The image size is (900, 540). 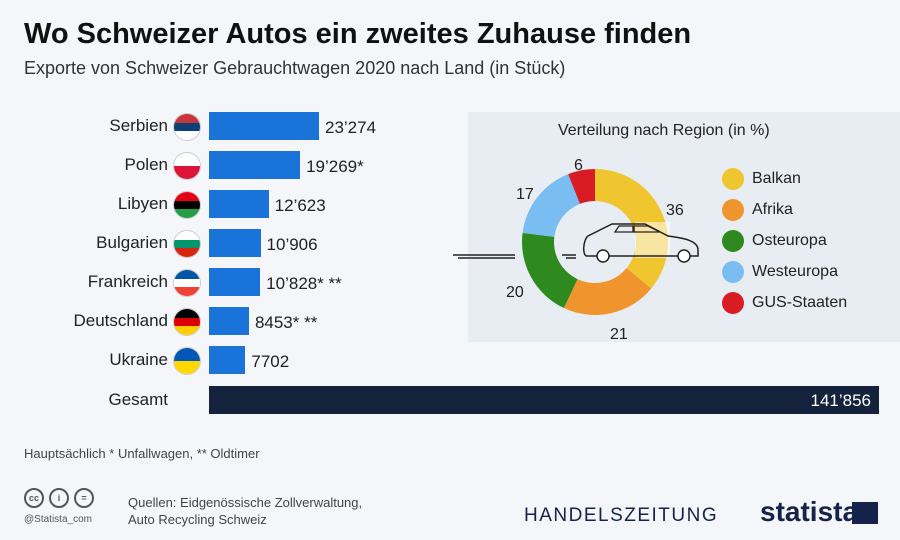 What do you see at coordinates (631, 229) in the screenshot?
I see `donut-slice-balkan` at bounding box center [631, 229].